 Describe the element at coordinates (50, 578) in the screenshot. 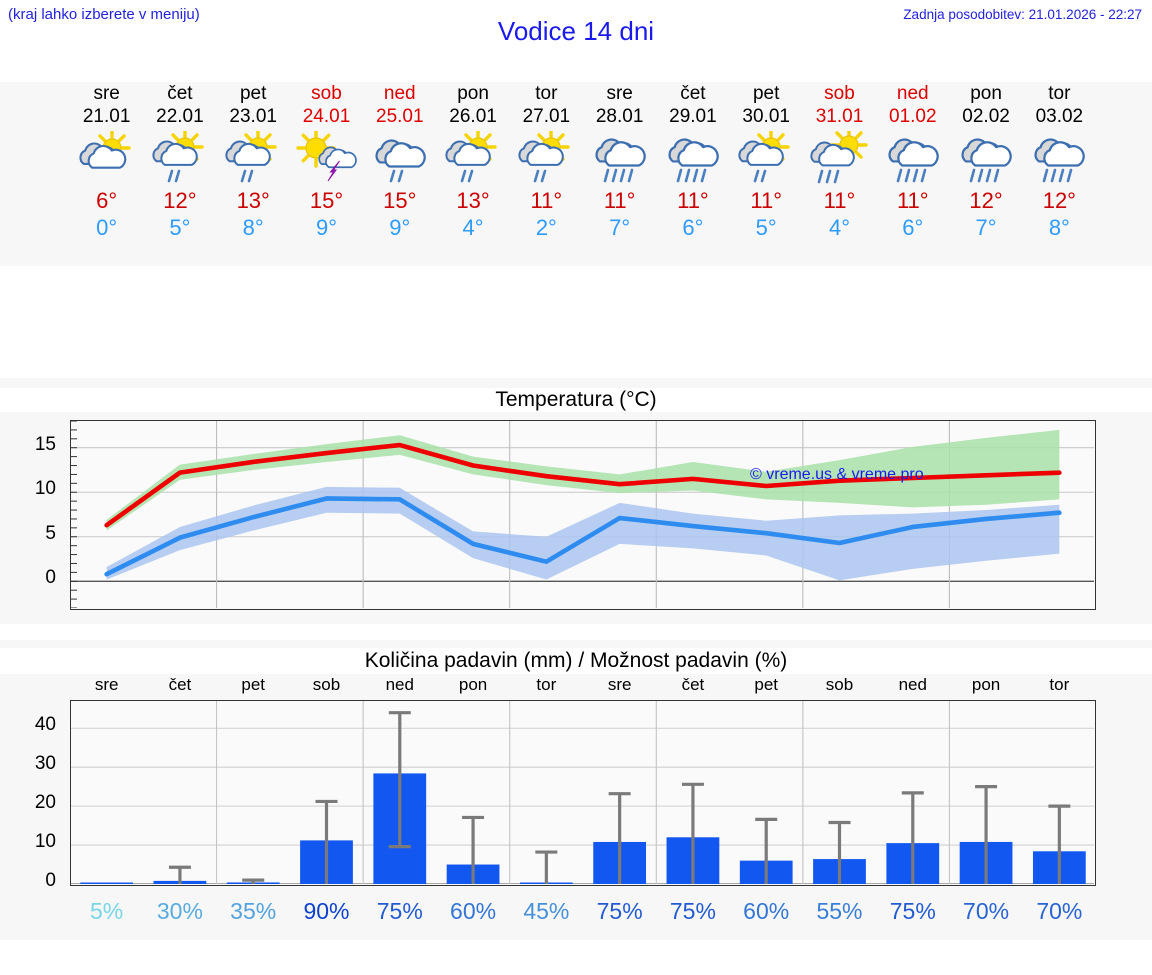

I see `temp-y-axis-label: 0` at that location.